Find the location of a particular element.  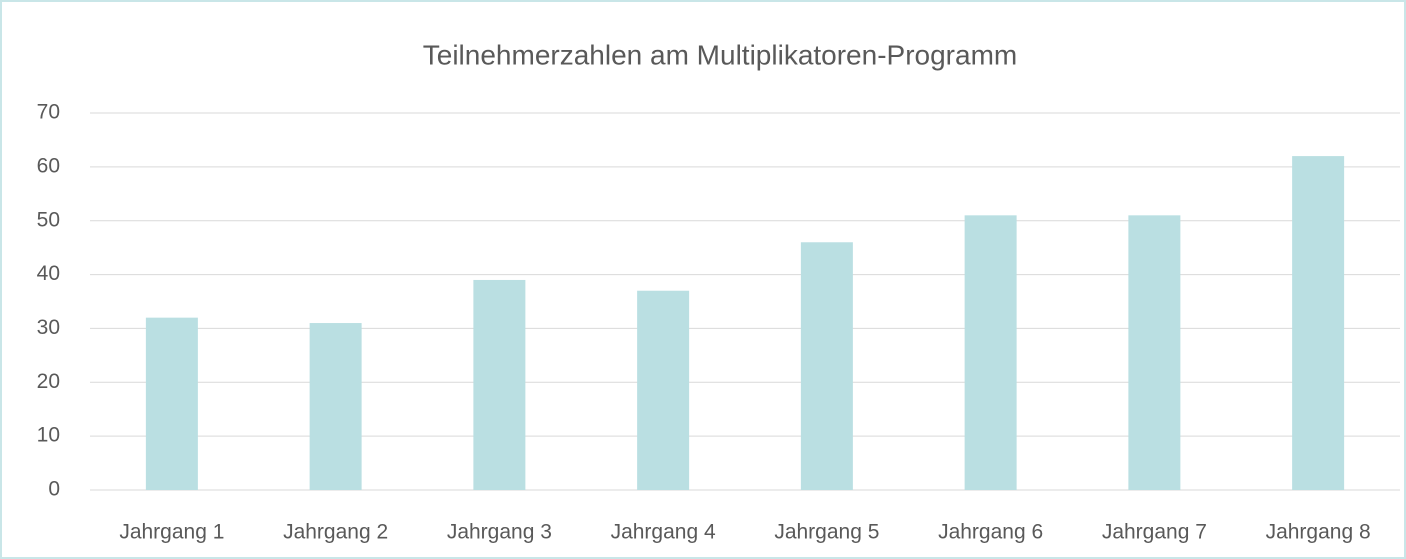

y-tick-label: 0 is located at coordinates (54, 489).